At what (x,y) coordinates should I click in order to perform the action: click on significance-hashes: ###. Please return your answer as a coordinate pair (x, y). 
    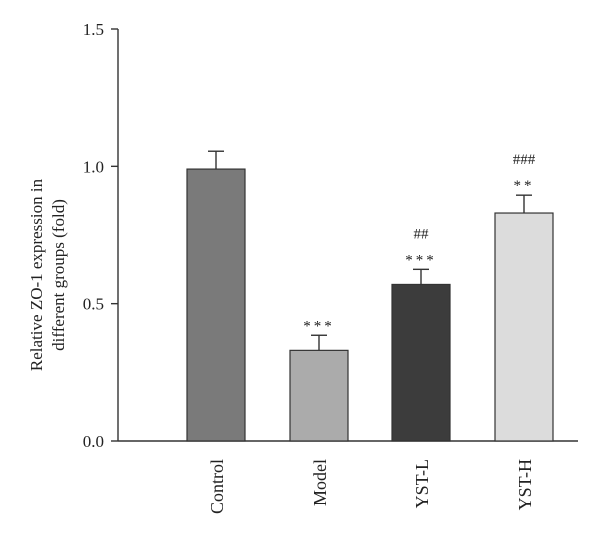
    Looking at the image, I should click on (524, 160).